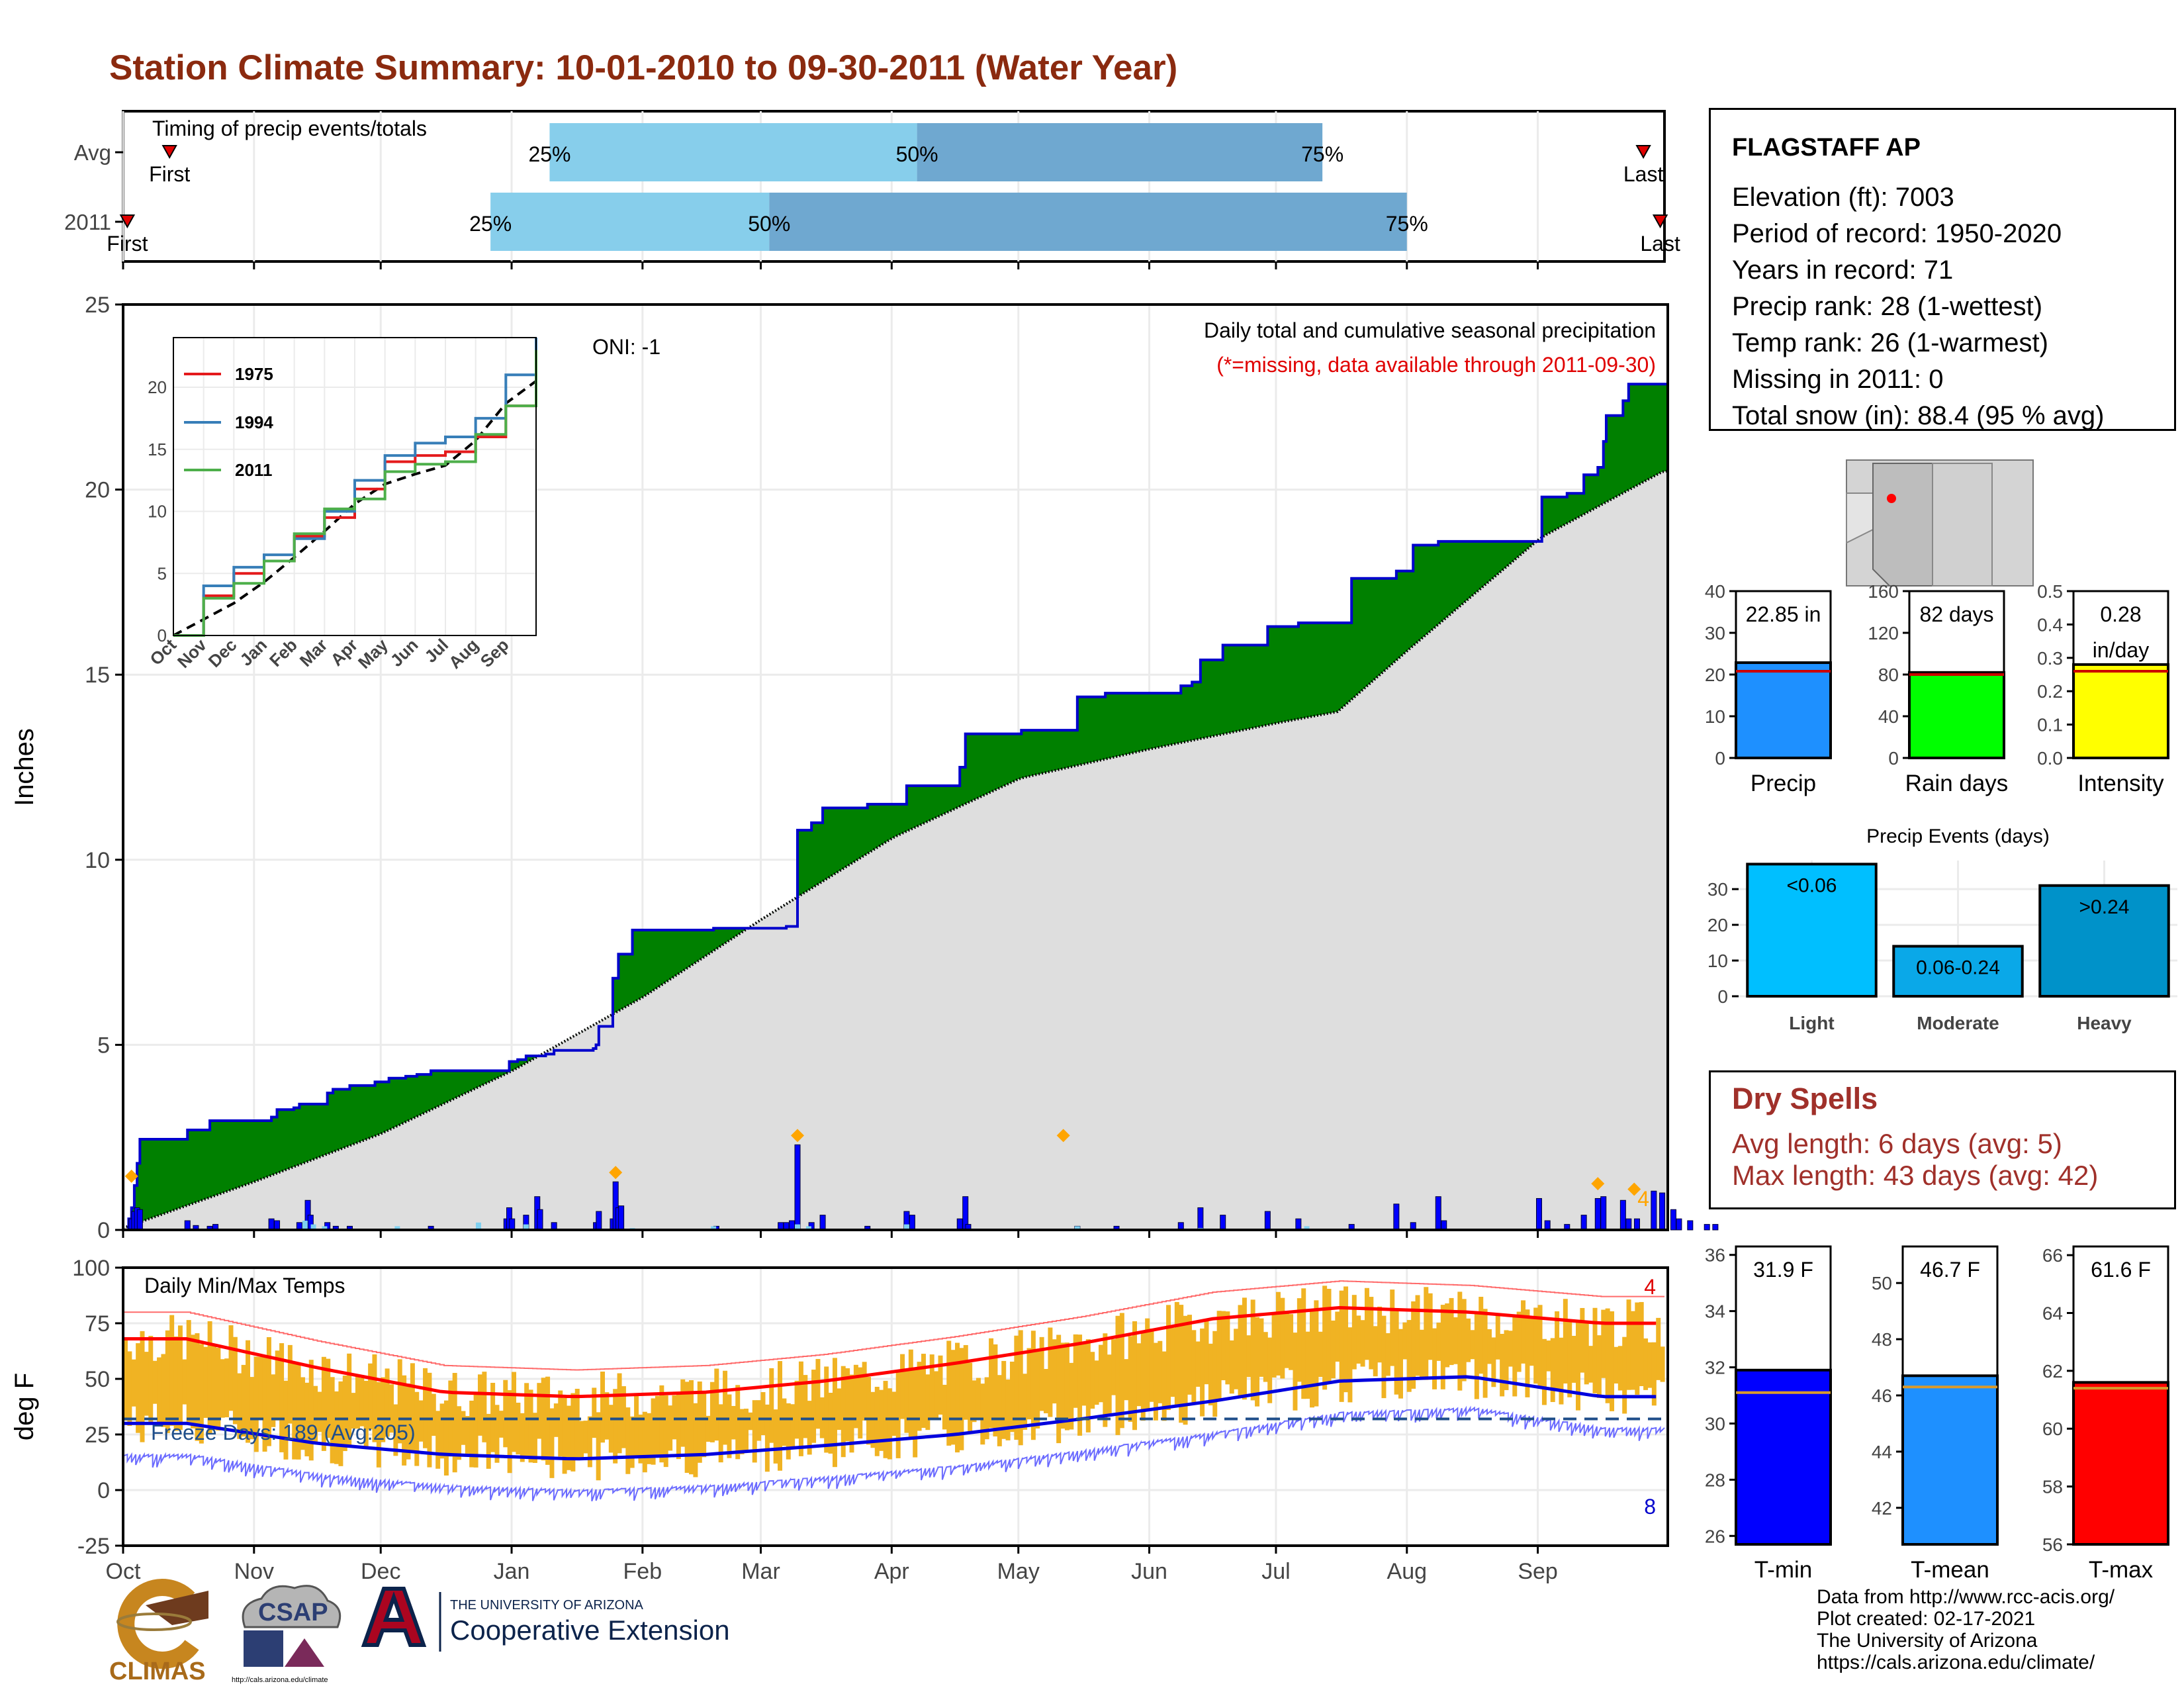  I want to click on timing-last-label: Last, so click(1644, 174).